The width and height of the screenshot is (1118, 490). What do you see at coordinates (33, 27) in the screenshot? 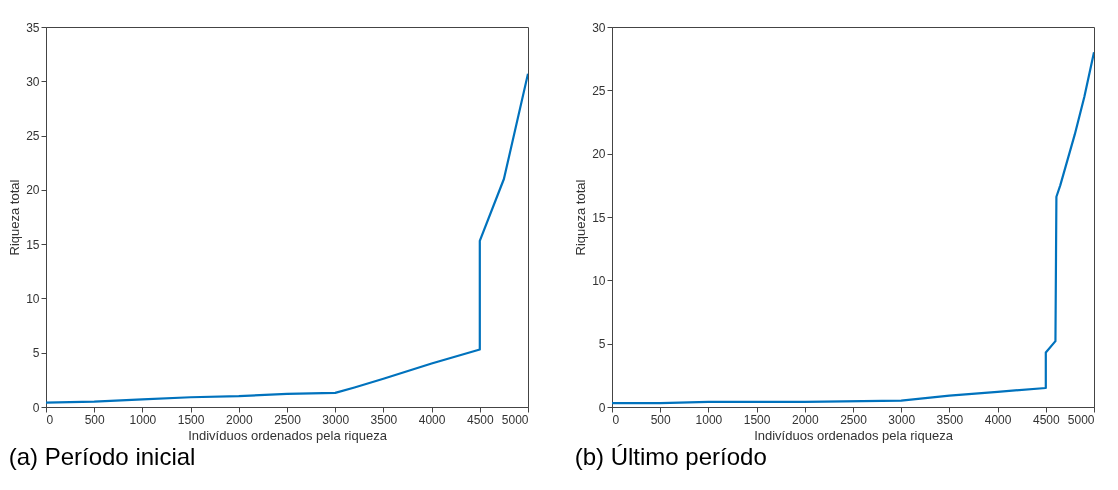
I see `y-tick-label: 35` at bounding box center [33, 27].